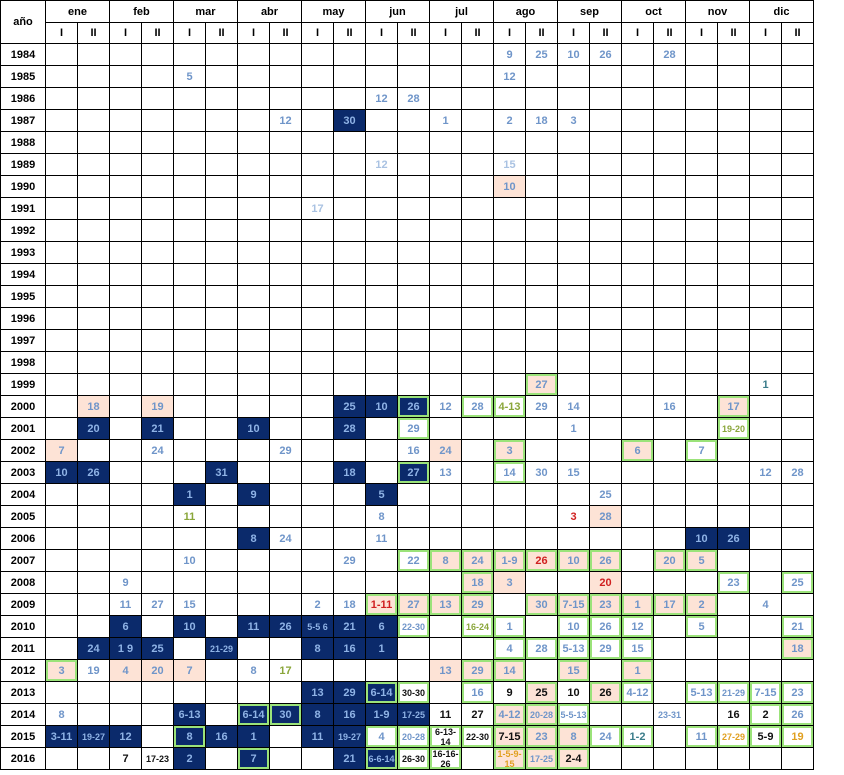 The width and height of the screenshot is (844, 775). What do you see at coordinates (407, 33) in the screenshot?
I see `half-header-row: I II I II I II I II I II I II I II I II I II I II I II I II` at bounding box center [407, 33].